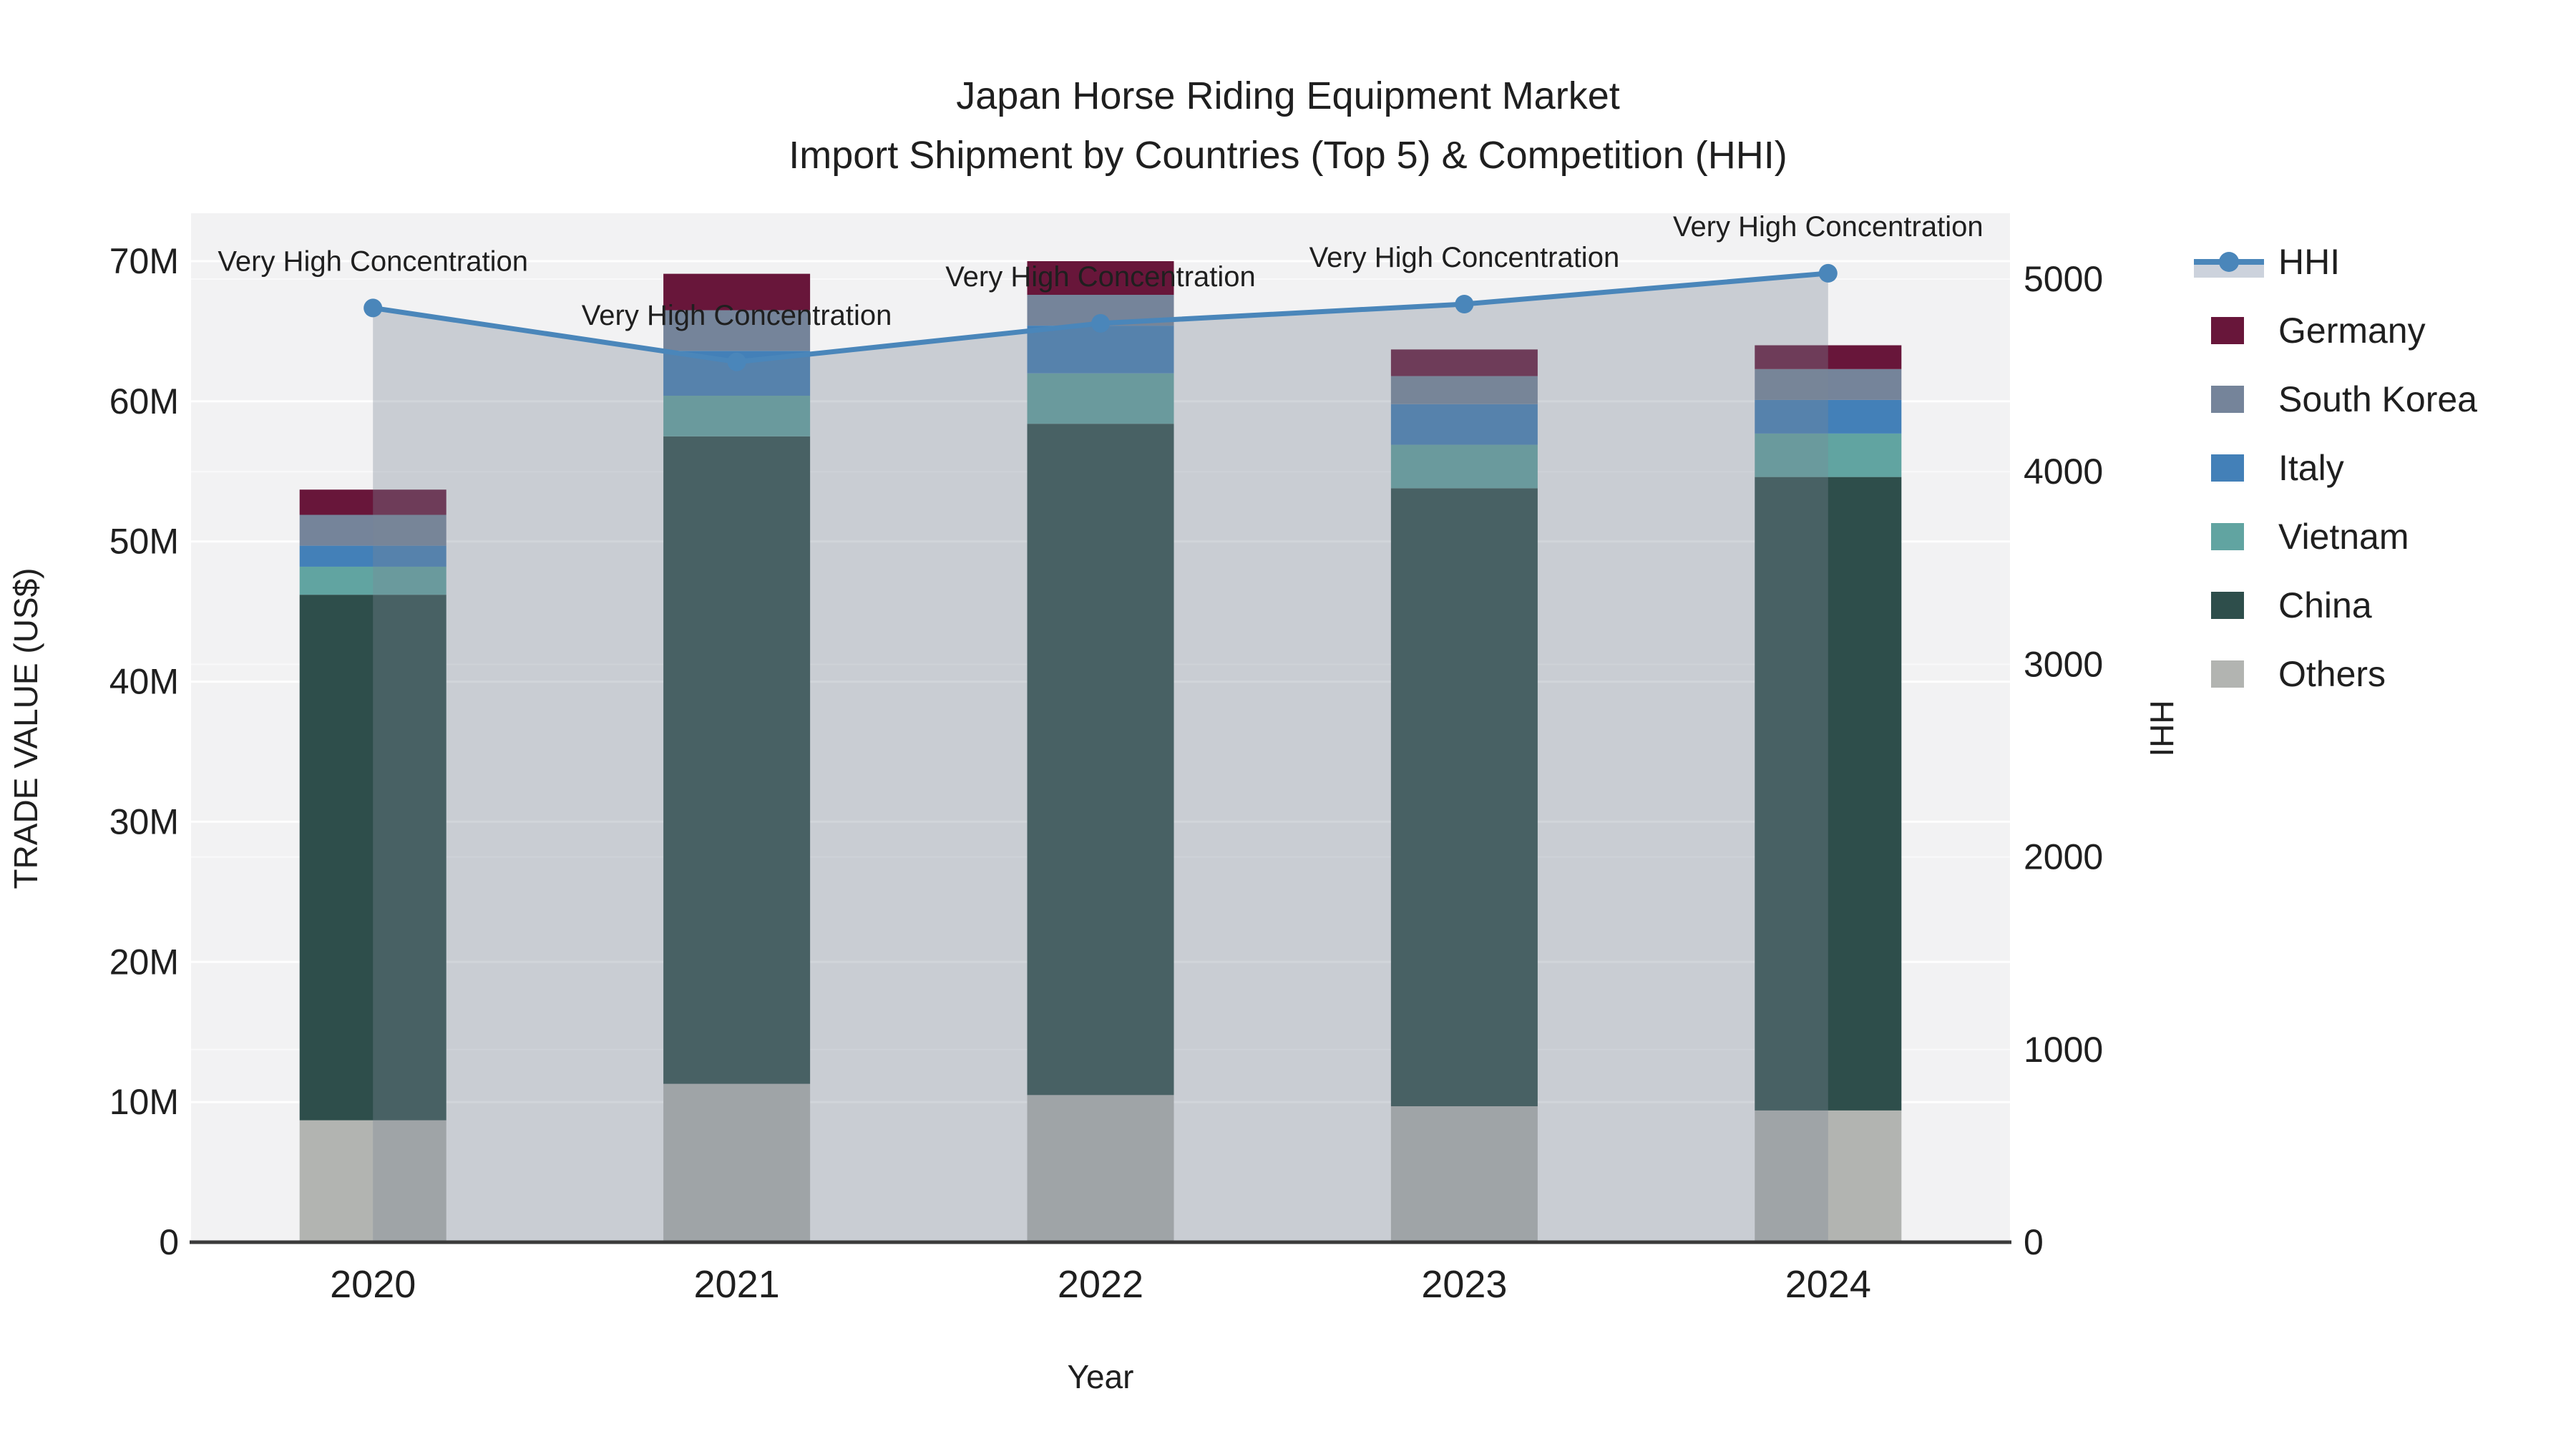 The width and height of the screenshot is (2576, 1449). Describe the element at coordinates (2343, 537) in the screenshot. I see `legend-label-vietnam: Vietnam` at that location.